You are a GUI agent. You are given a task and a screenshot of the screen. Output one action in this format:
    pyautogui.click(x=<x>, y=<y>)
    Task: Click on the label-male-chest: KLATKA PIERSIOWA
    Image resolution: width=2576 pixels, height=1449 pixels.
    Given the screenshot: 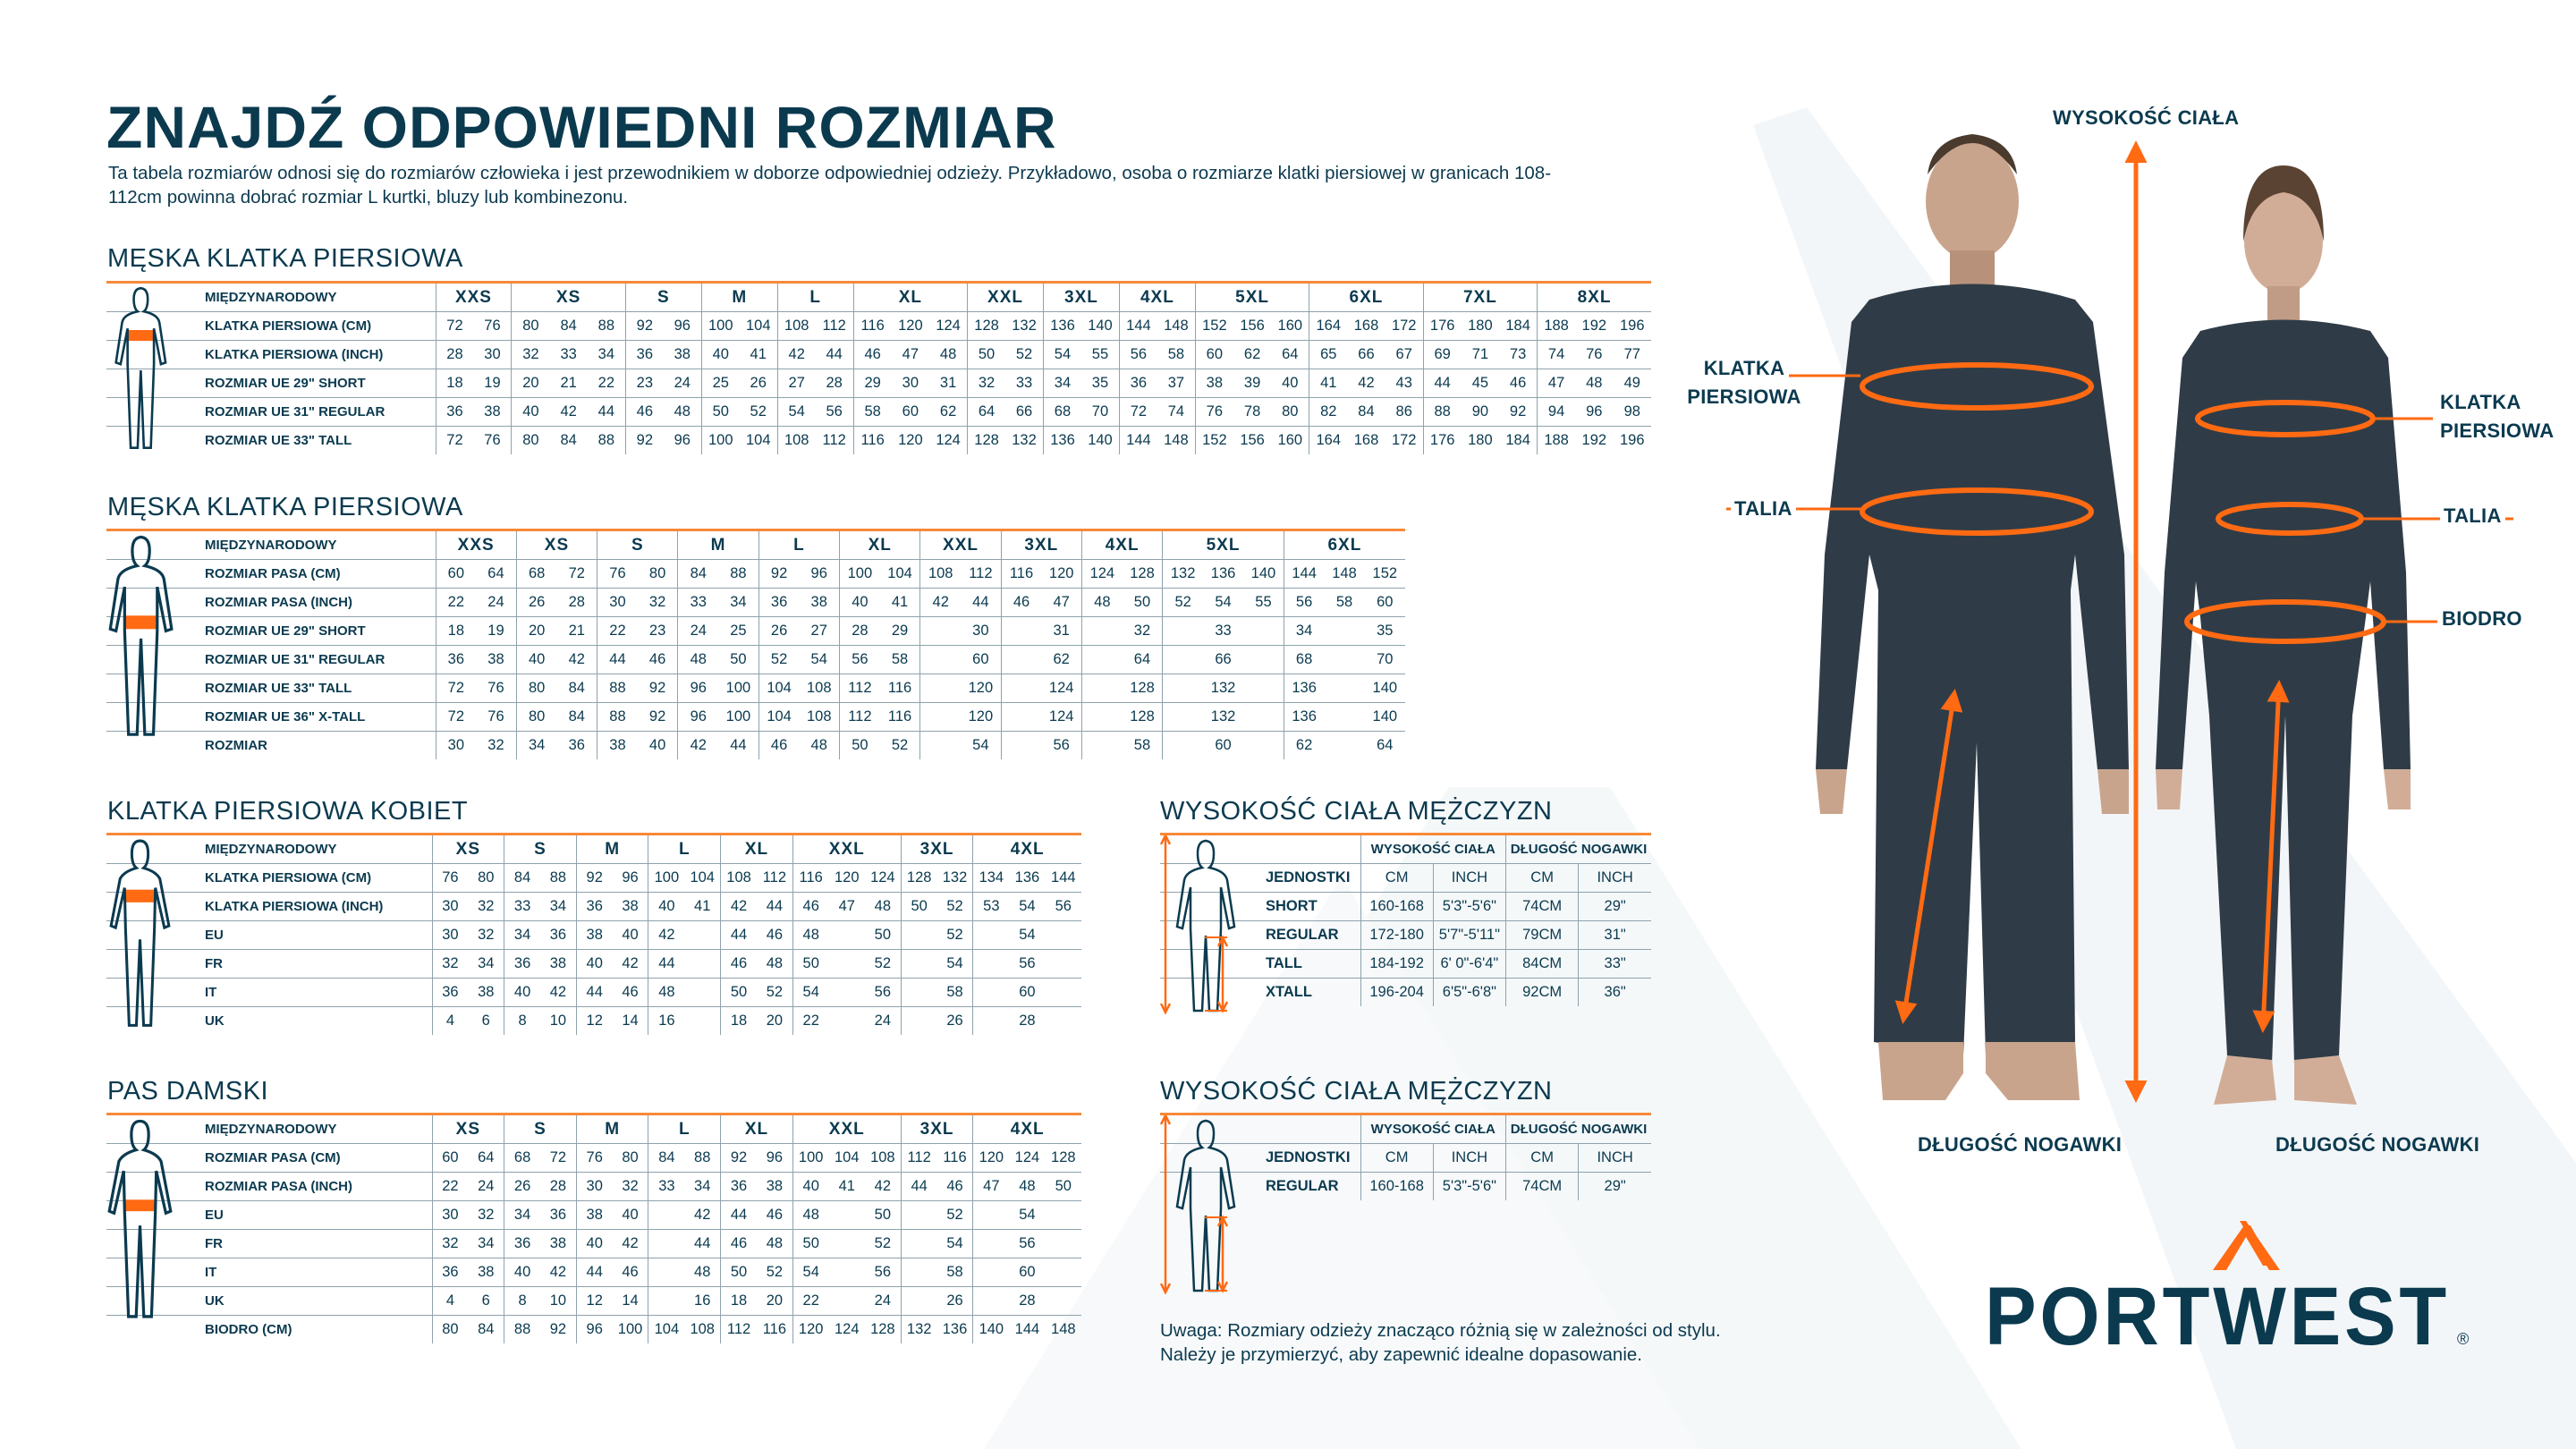 What is the action you would take?
    pyautogui.click(x=1744, y=382)
    